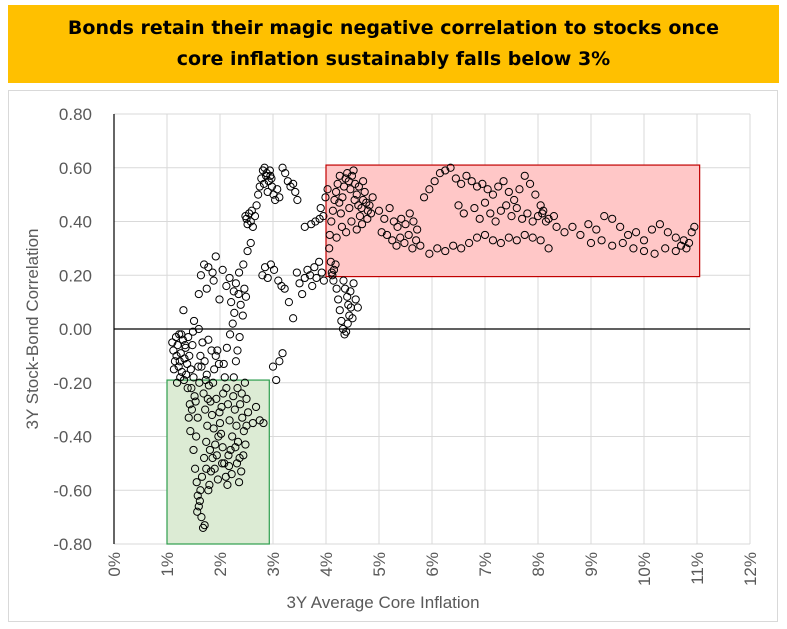 The image size is (787, 629). Describe the element at coordinates (485, 564) in the screenshot. I see `x-tick-label: 7%` at that location.